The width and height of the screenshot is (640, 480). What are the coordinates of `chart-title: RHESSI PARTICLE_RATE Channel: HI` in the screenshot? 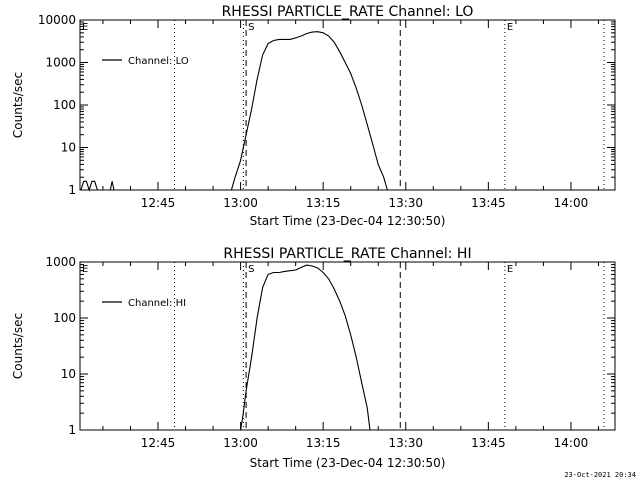 It's located at (347, 254).